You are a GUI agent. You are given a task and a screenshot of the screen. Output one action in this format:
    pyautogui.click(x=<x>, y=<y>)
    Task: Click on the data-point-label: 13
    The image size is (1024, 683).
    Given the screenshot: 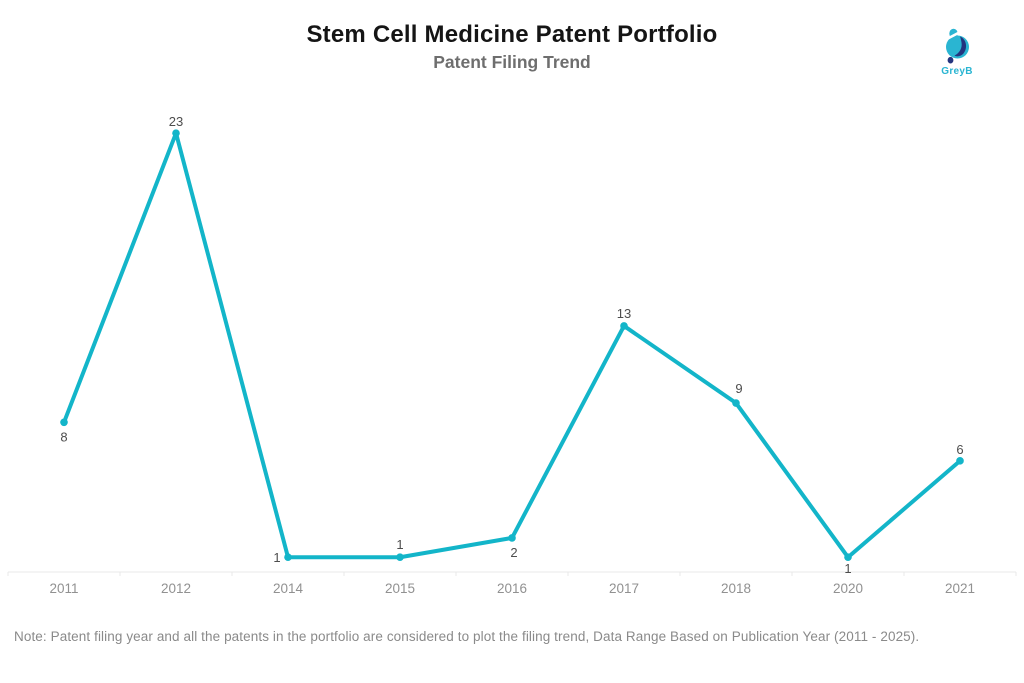 What is the action you would take?
    pyautogui.click(x=624, y=313)
    